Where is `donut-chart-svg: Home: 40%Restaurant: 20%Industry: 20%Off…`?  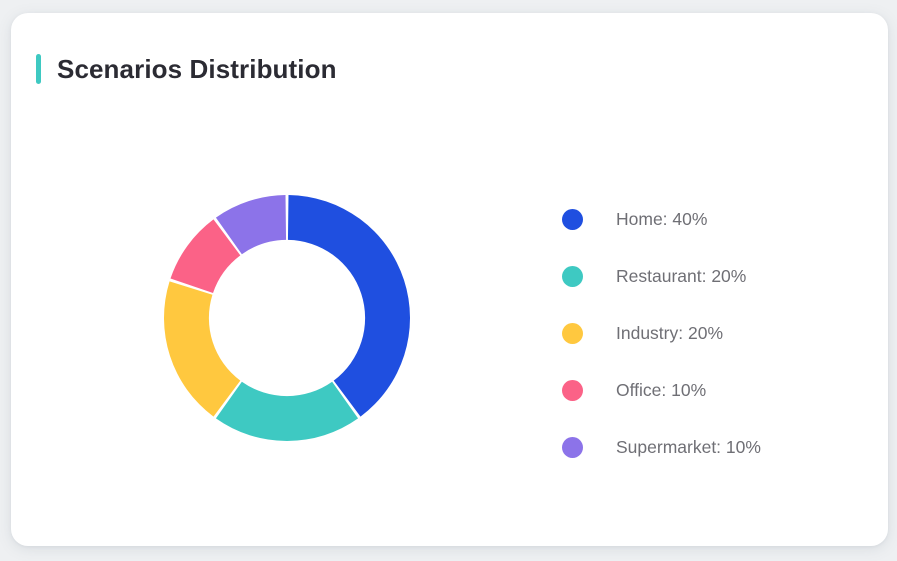
donut-chart-svg: Home: 40%Restaurant: 20%Industry: 20%Off… is located at coordinates (287, 318).